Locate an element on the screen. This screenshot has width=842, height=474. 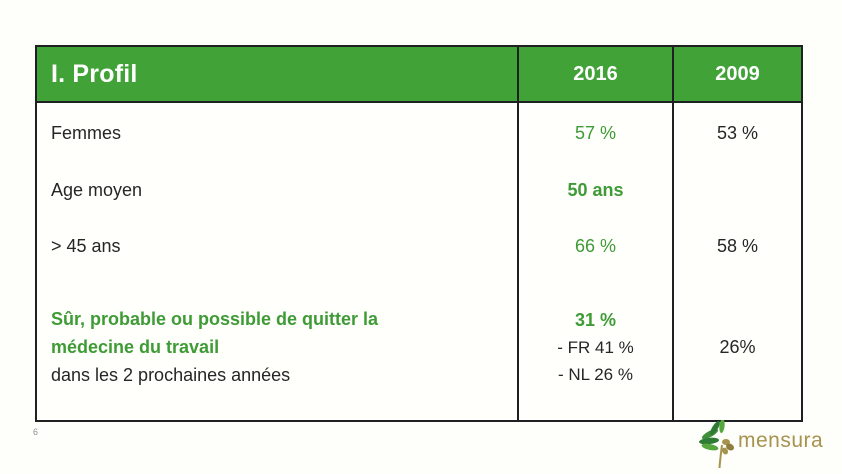
value-age-moyen-2009 is located at coordinates (736, 190).